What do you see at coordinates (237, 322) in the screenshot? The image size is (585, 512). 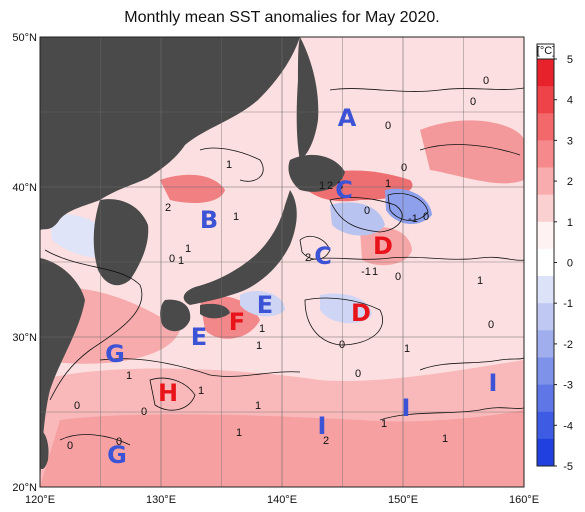 I see `region-label-f: F` at bounding box center [237, 322].